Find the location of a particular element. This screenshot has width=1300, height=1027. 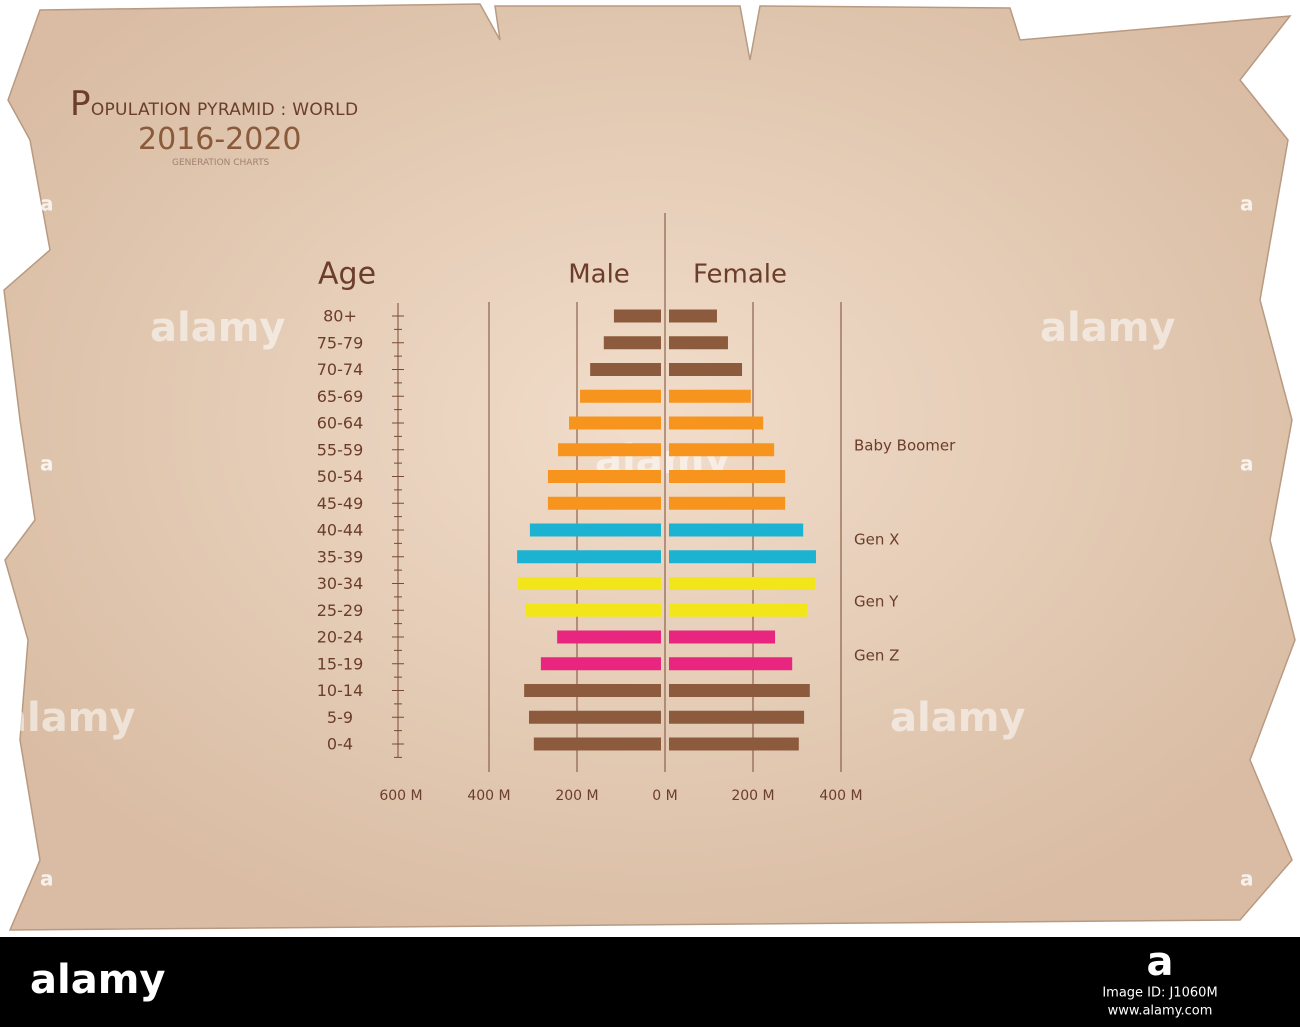

y-axis-title: Age is located at coordinates (347, 274).